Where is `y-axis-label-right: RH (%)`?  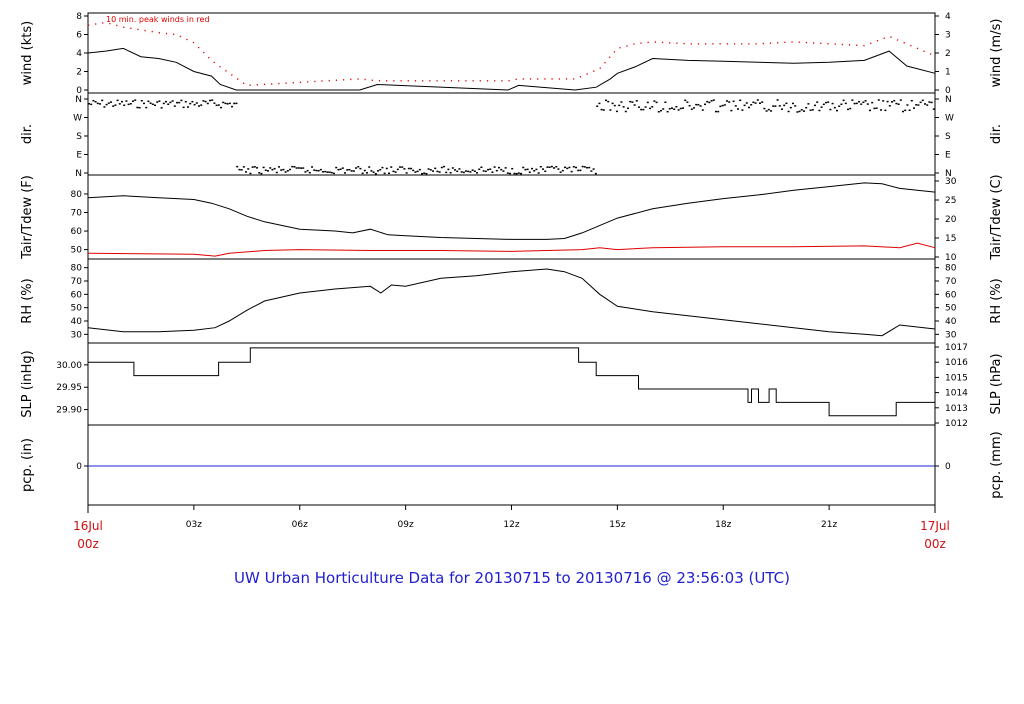
y-axis-label-right: RH (%) is located at coordinates (996, 300).